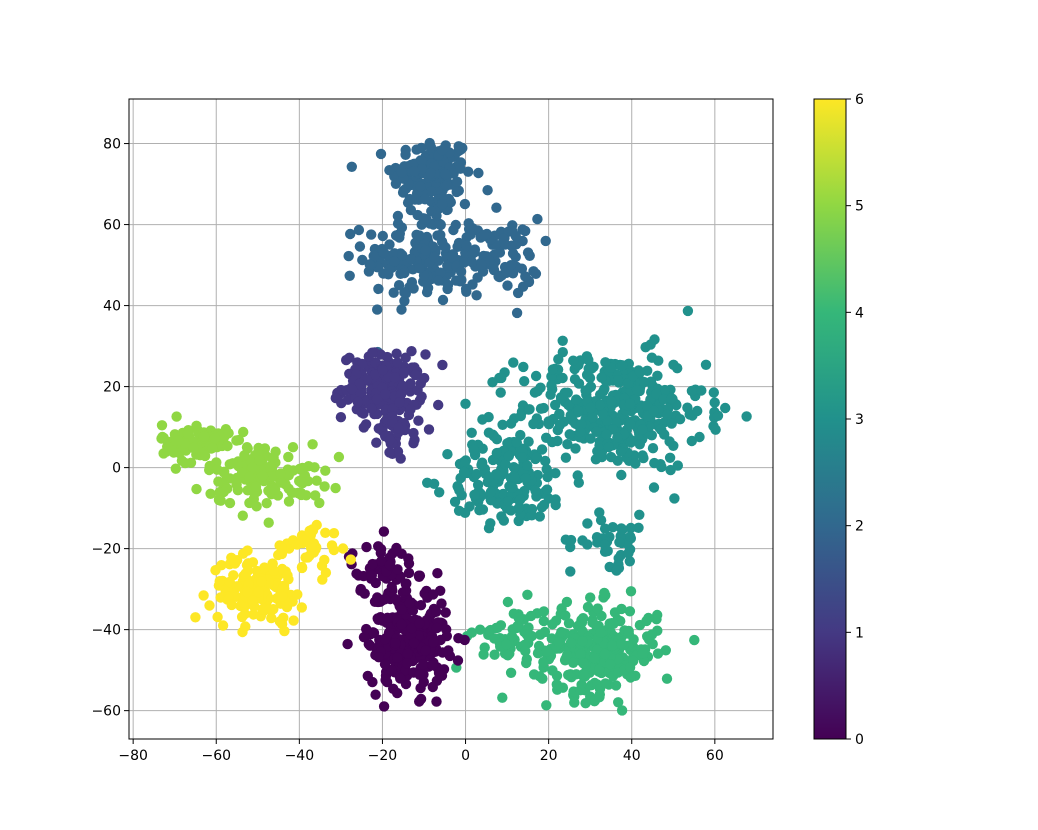 This screenshot has width=1038, height=830. What do you see at coordinates (859, 313) in the screenshot?
I see `colorbar-tick-label: 4` at bounding box center [859, 313].